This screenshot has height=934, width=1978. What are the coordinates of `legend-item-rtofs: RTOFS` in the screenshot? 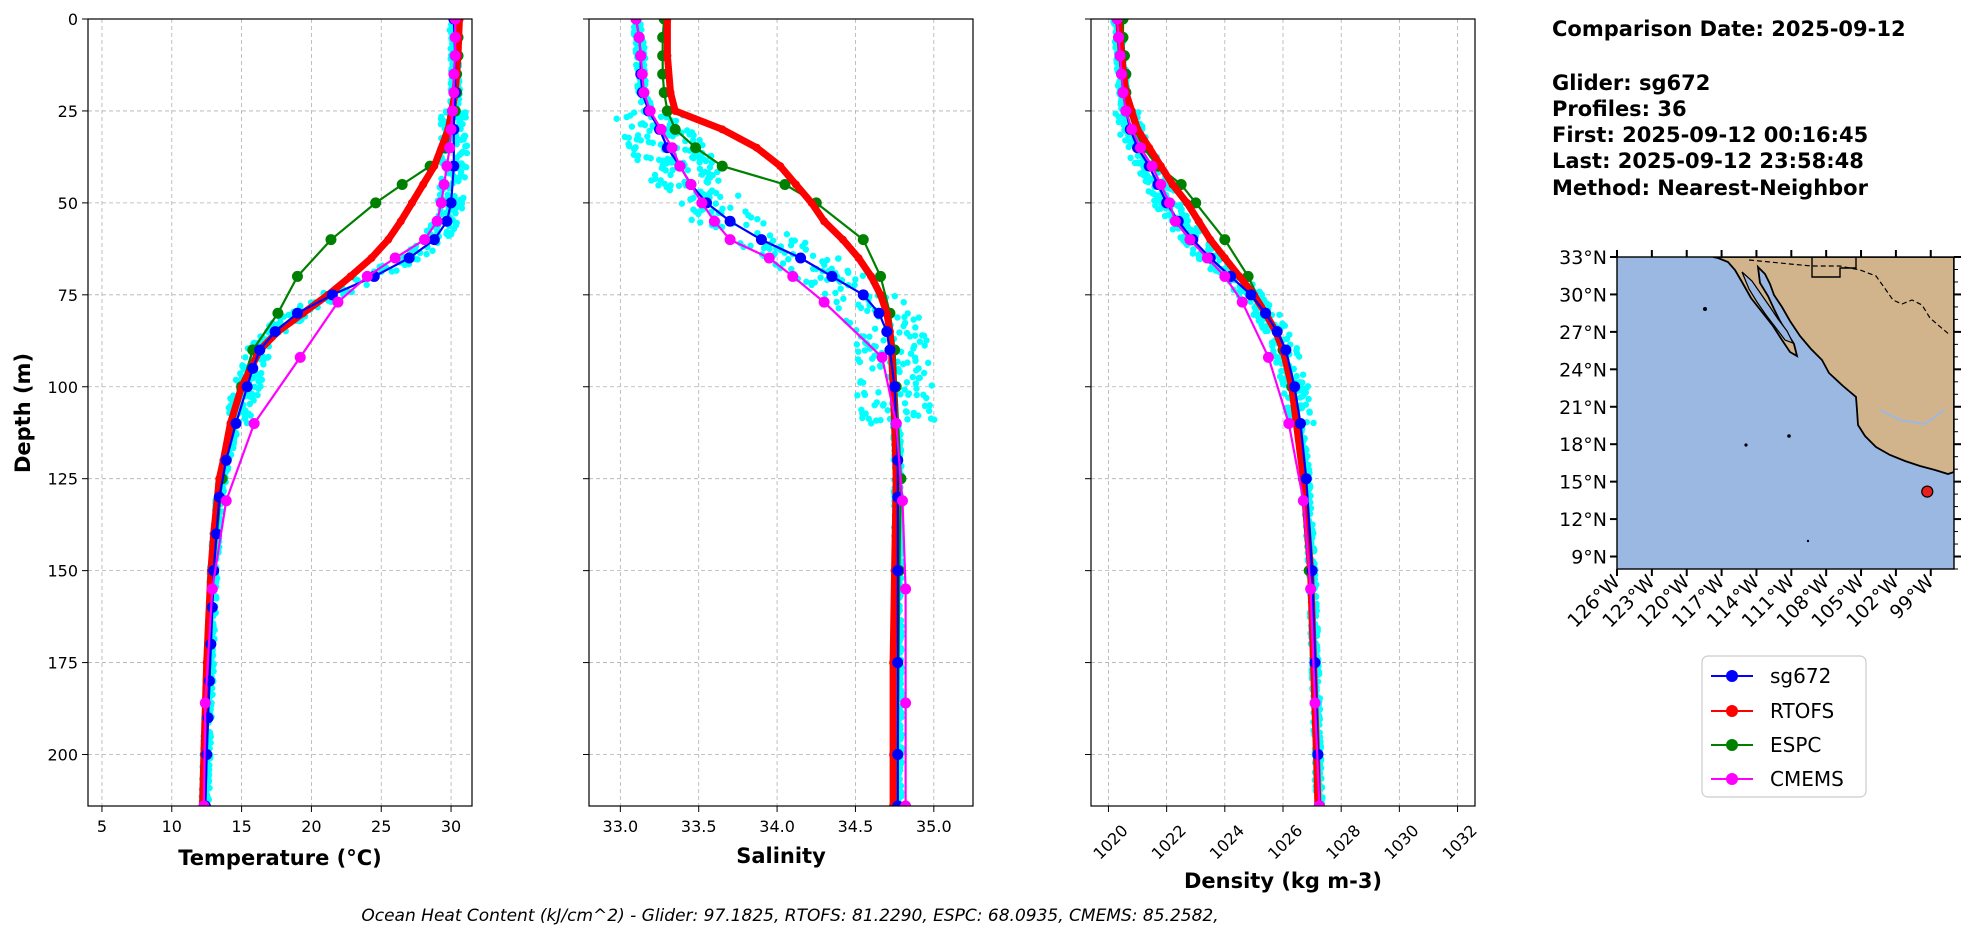 It's located at (1772, 711).